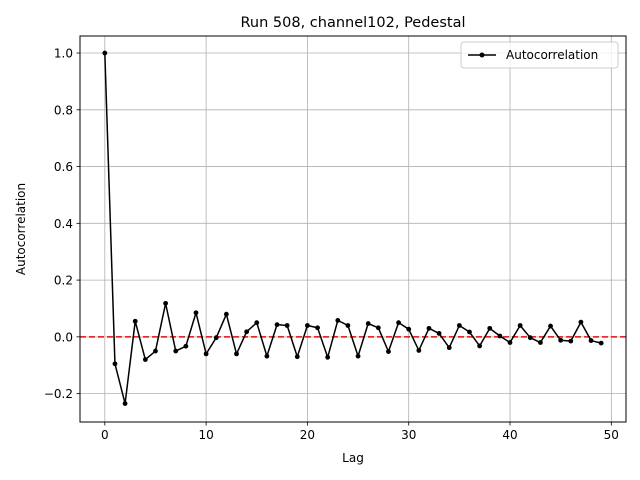 The width and height of the screenshot is (640, 480). Describe the element at coordinates (63, 281) in the screenshot. I see `y-tick-label: 0.2` at that location.